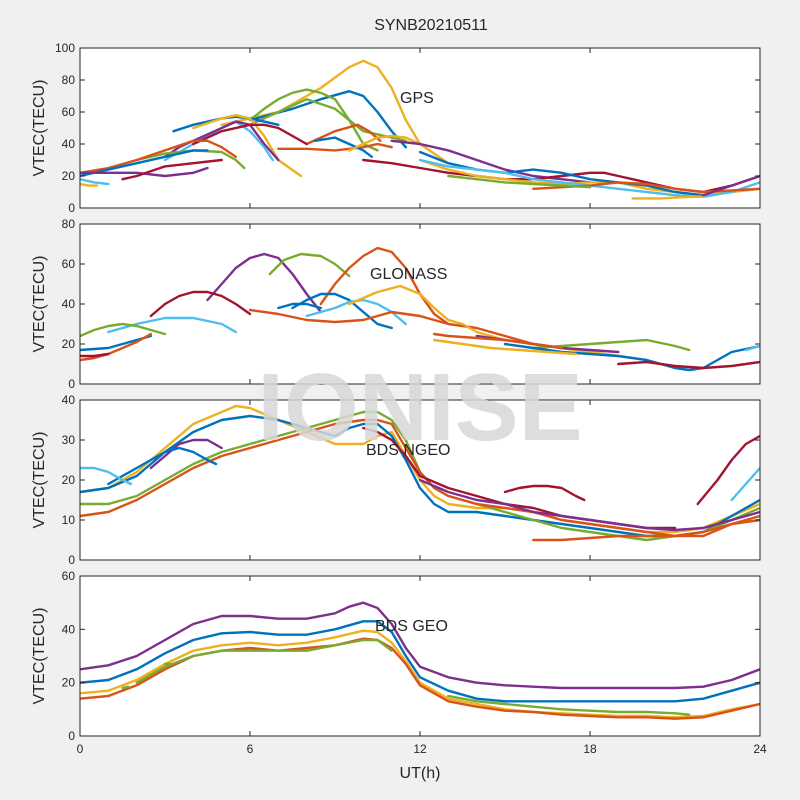  Describe the element at coordinates (411, 626) in the screenshot. I see `panel-label: BDS GEO` at that location.